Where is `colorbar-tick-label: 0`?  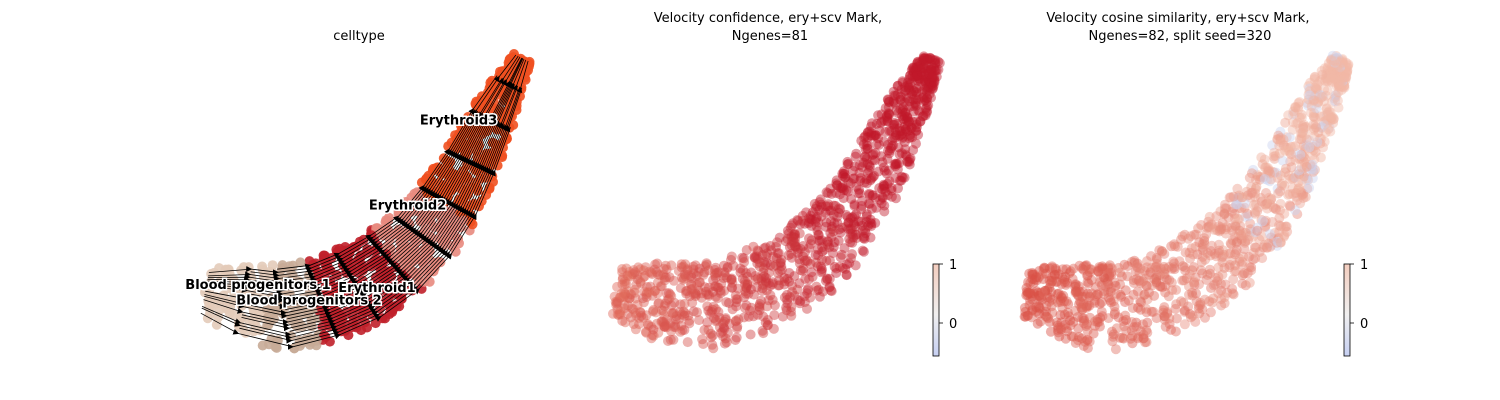
colorbar-tick-label: 0 is located at coordinates (953, 324).